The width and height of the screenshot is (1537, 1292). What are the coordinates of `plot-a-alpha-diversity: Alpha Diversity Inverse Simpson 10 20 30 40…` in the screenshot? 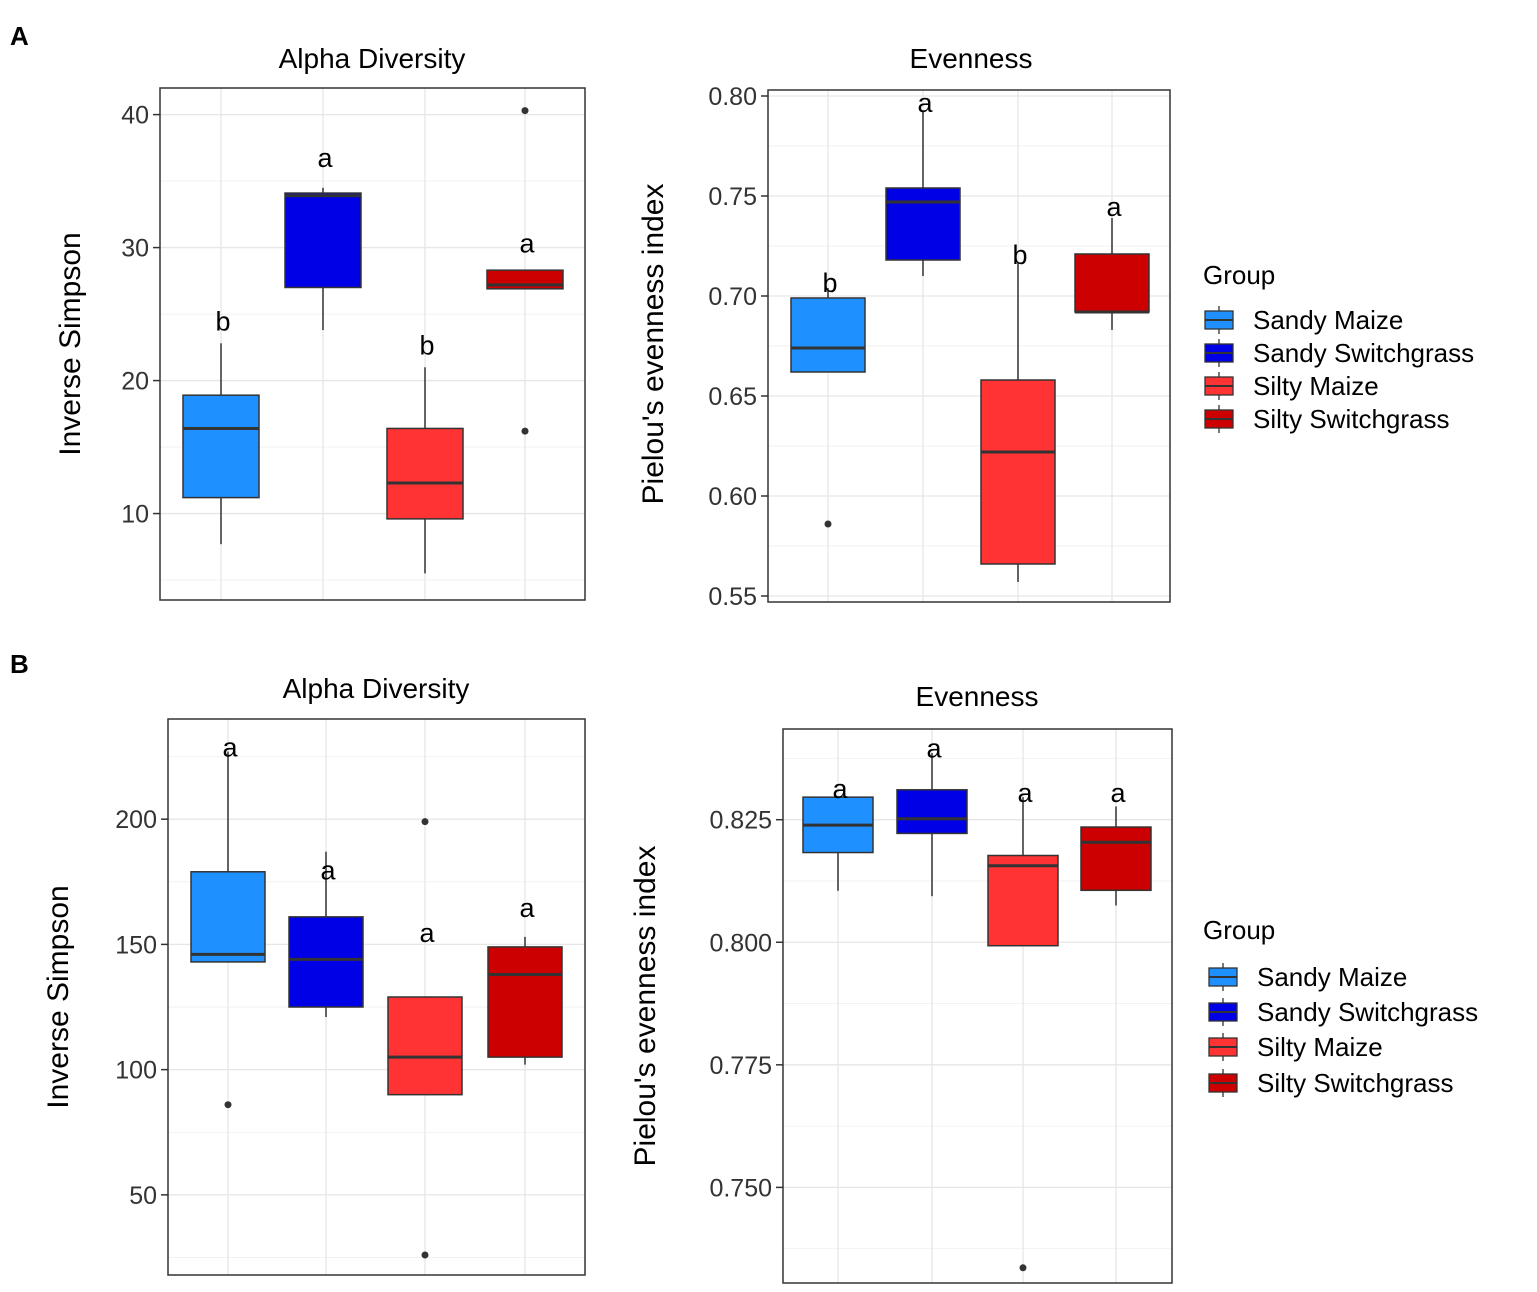 It's located at (320, 322).